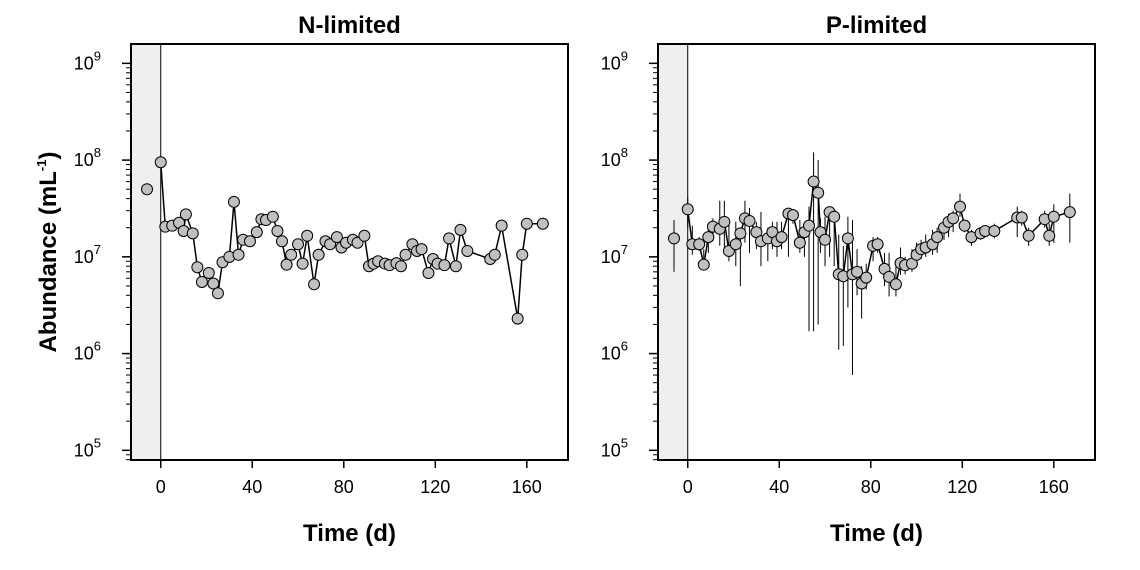  What do you see at coordinates (349, 25) in the screenshot?
I see `panel-title: N-limited` at bounding box center [349, 25].